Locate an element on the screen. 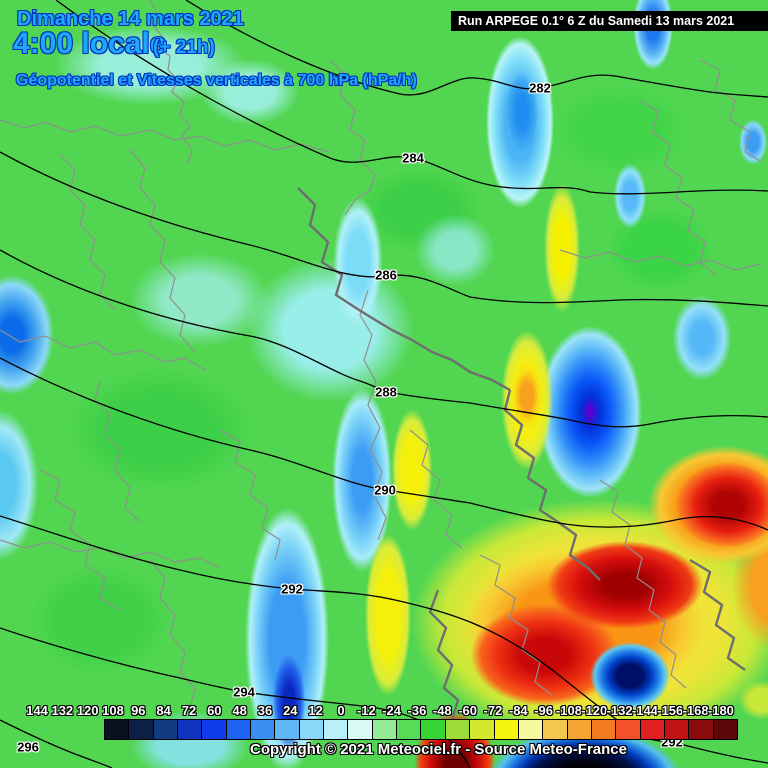 This screenshot has height=768, width=768. colorbar-tick-label: -96 is located at coordinates (543, 710).